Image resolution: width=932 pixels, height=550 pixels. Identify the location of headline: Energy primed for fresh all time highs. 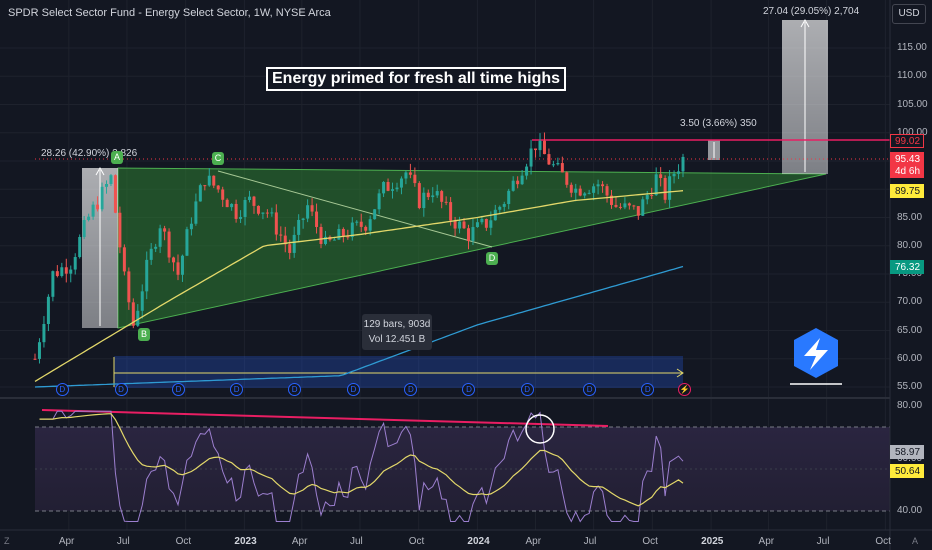
(416, 79).